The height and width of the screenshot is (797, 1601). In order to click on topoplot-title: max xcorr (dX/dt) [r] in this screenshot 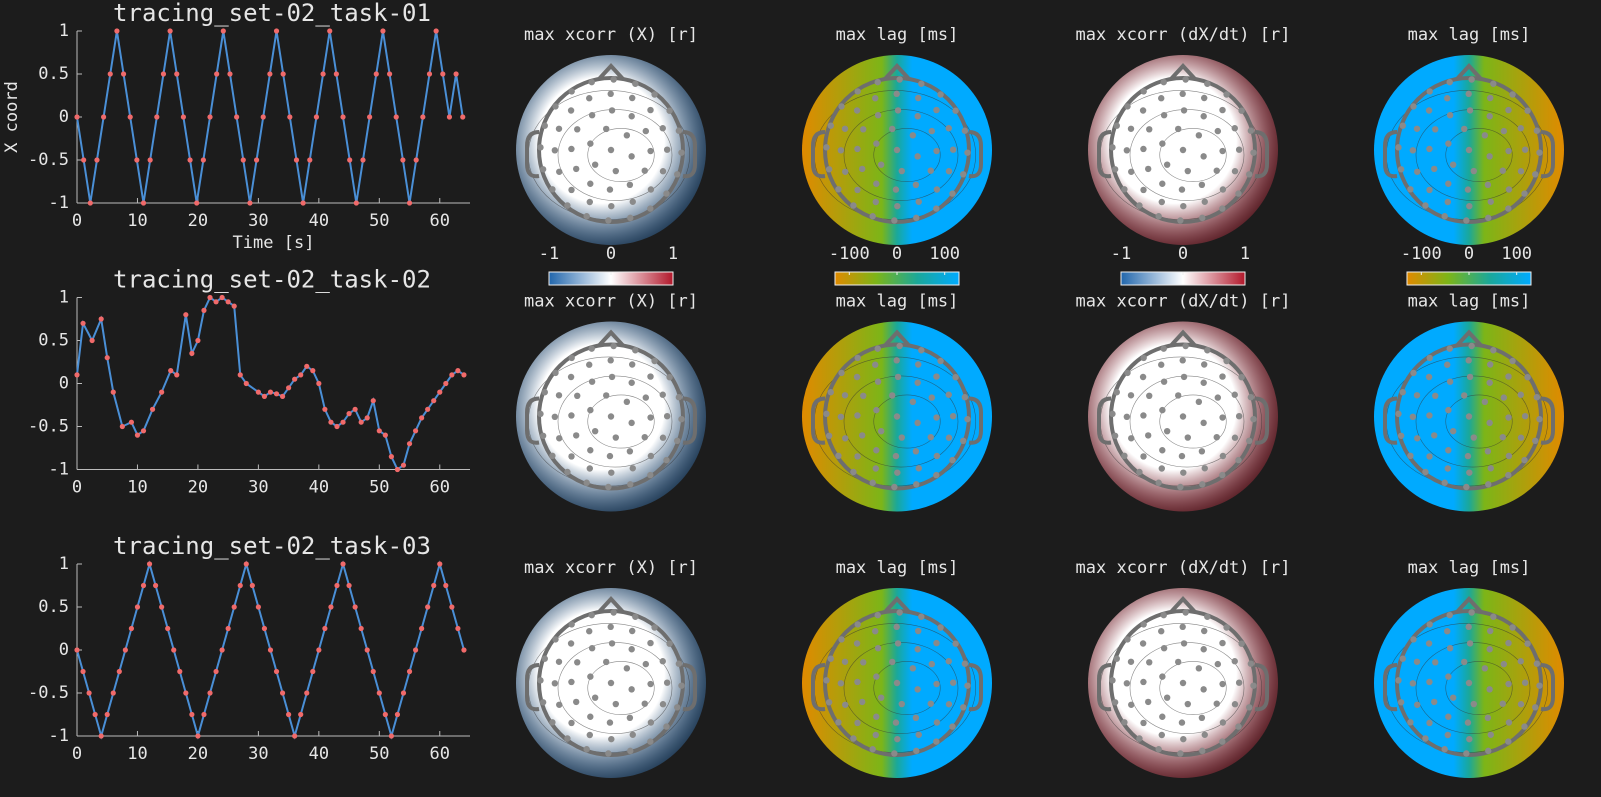, I will do `click(1183, 302)`.